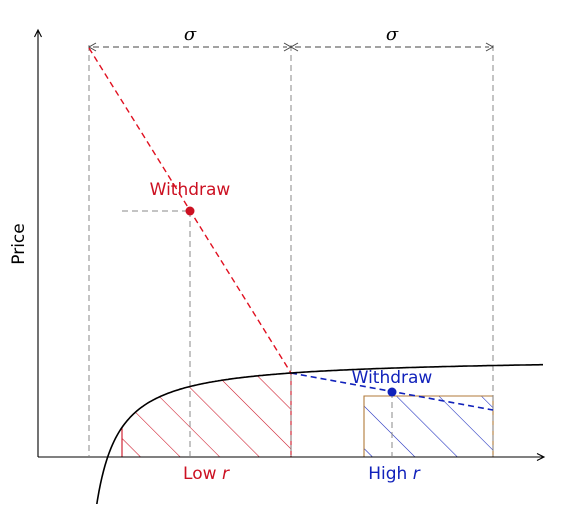  I want to click on high-r-label: High r, so click(394, 474).